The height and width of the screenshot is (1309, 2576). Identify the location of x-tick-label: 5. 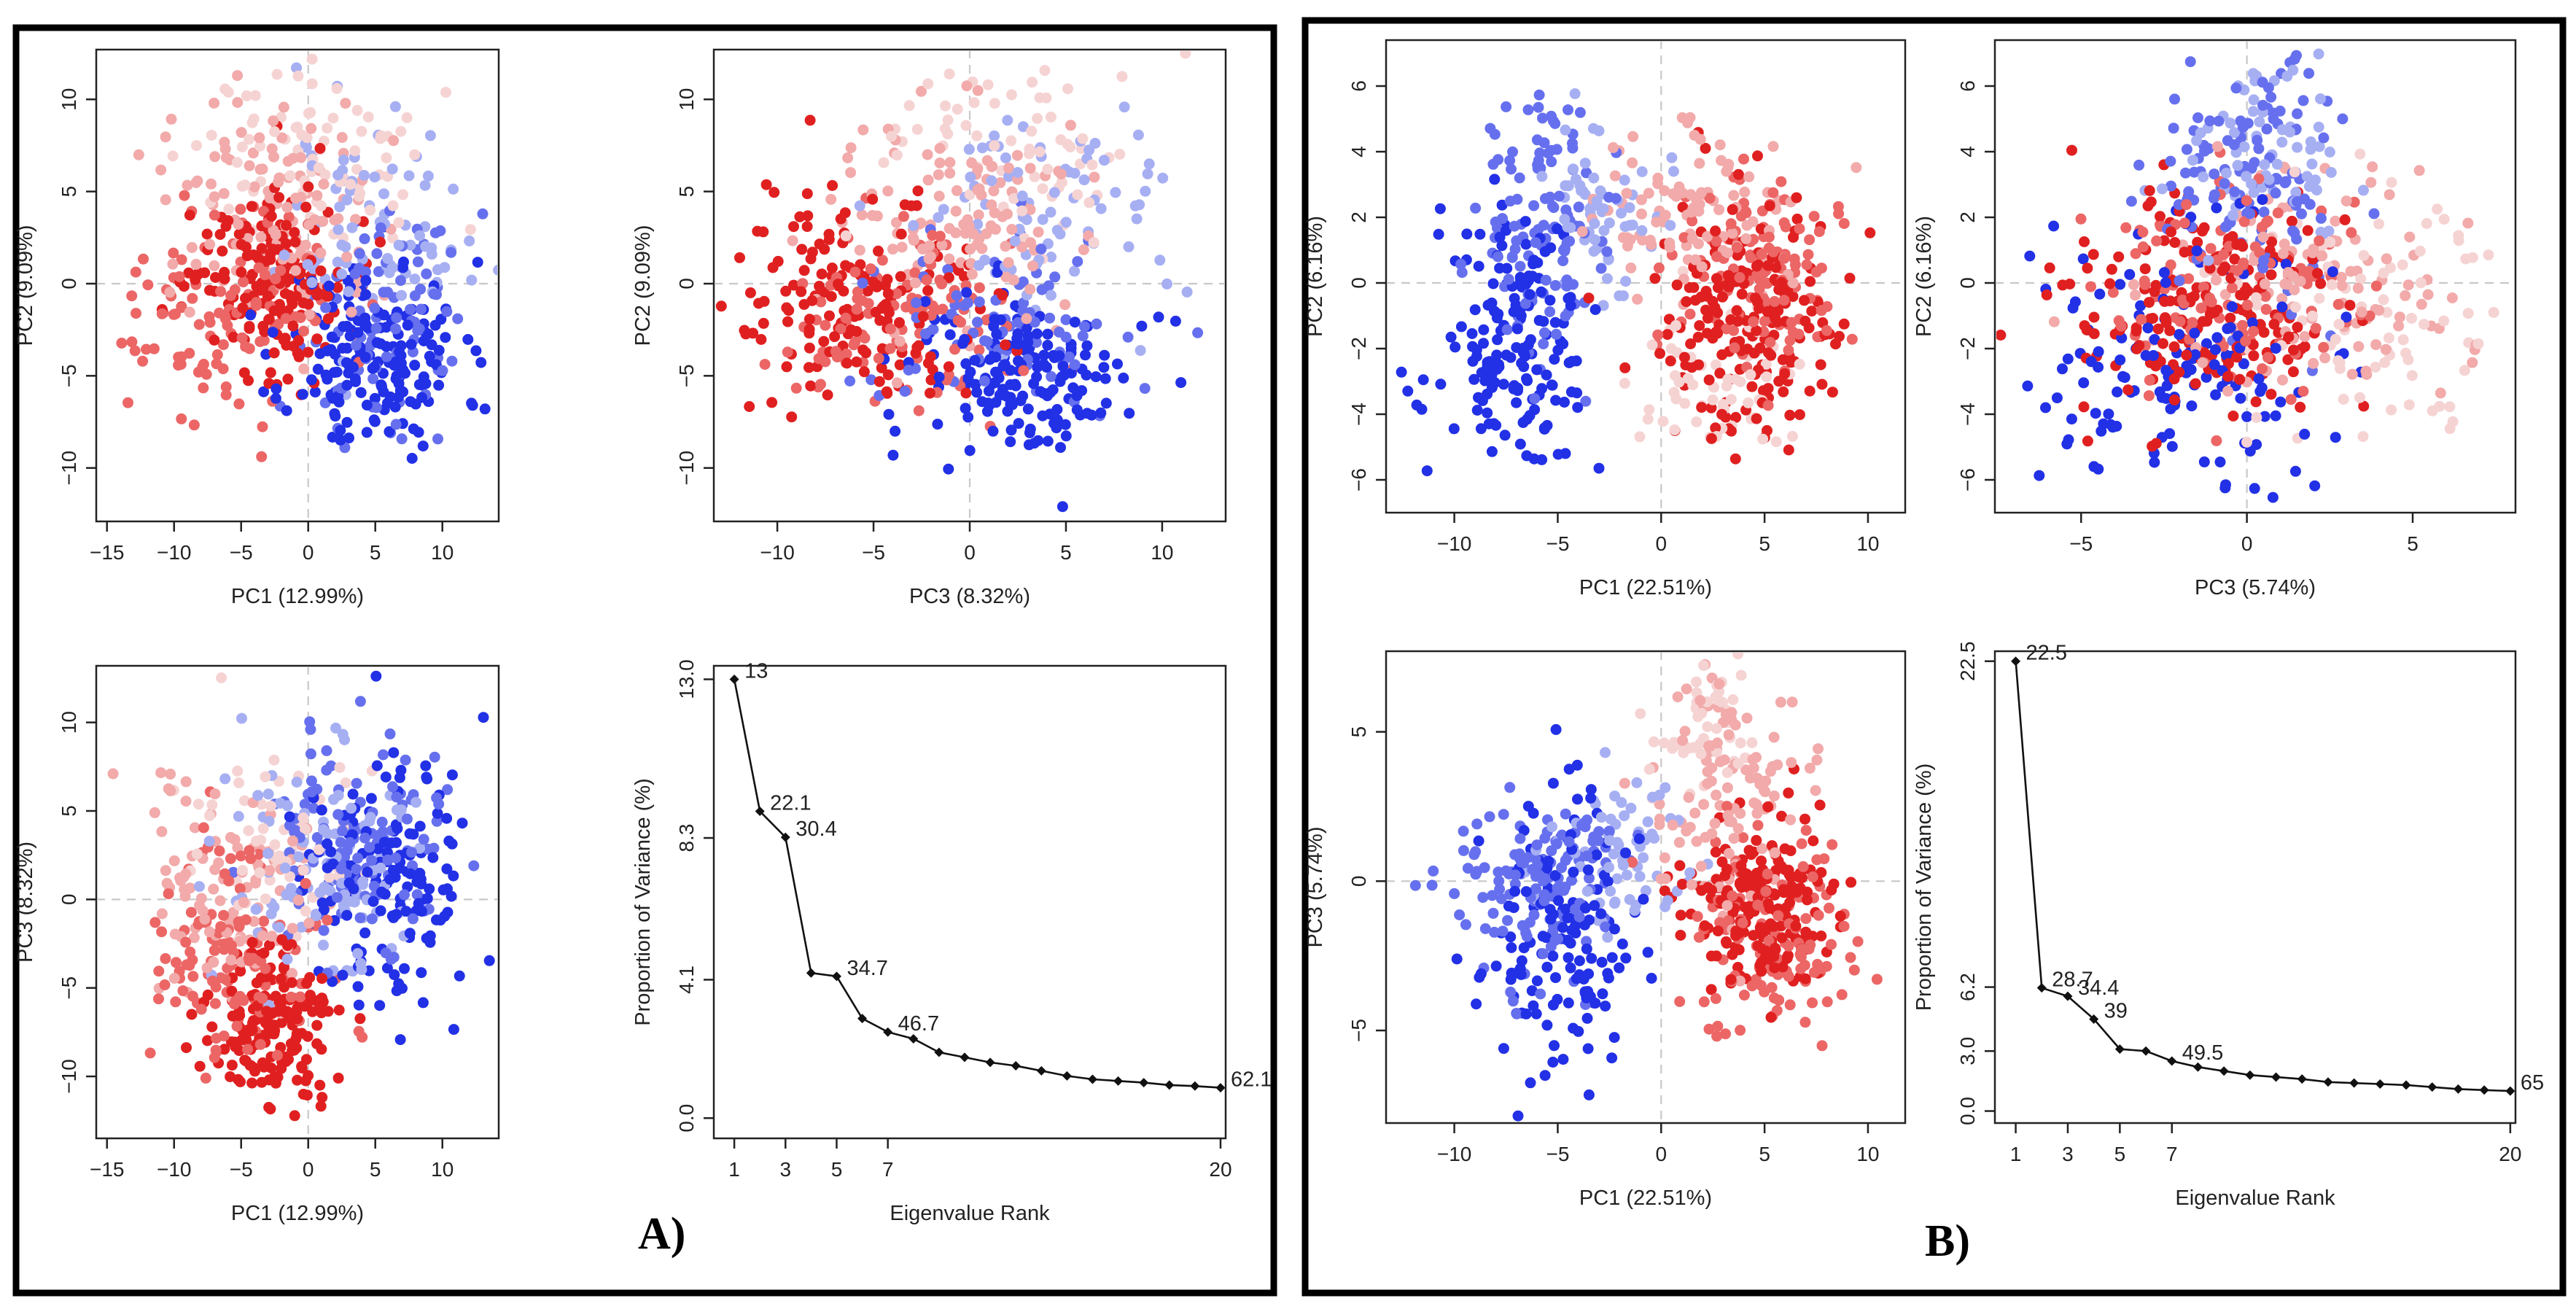
(1066, 552).